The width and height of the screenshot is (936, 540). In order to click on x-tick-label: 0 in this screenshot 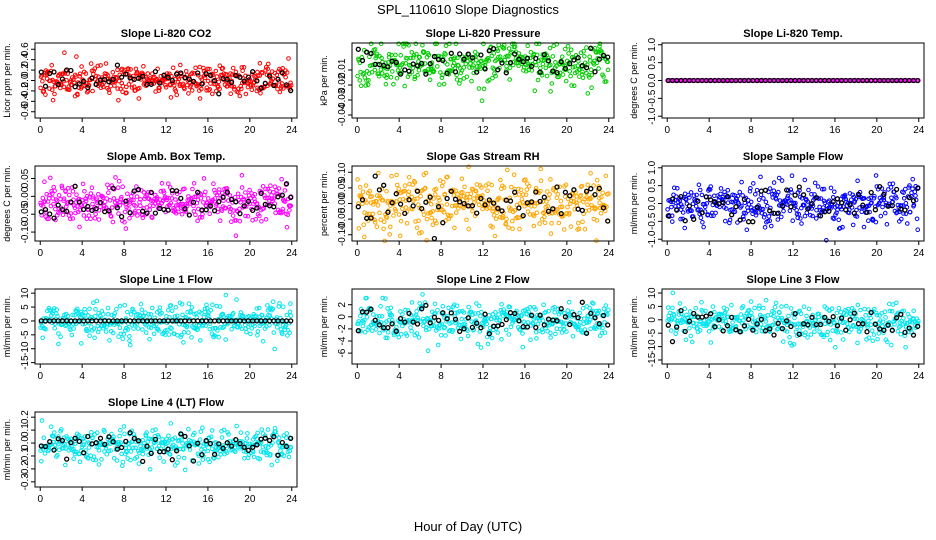, I will do `click(40, 376)`.